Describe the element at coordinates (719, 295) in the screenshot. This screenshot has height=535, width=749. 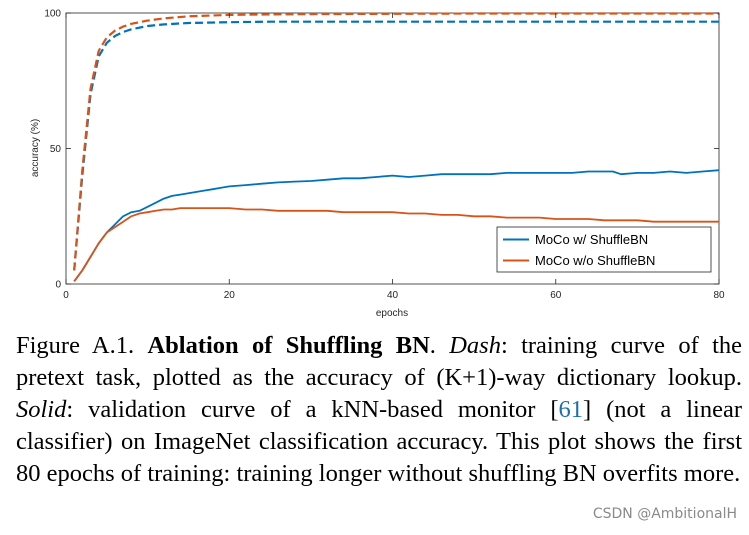
I see `x-tick-label: 80` at that location.